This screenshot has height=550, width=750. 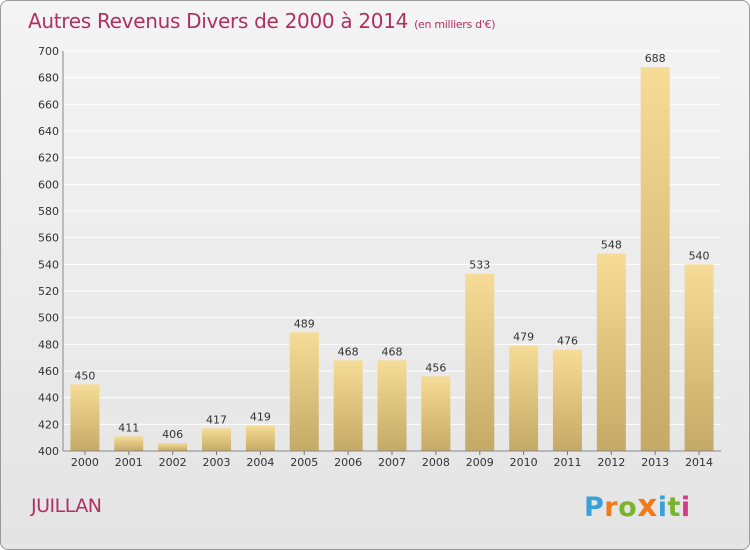 I want to click on value-label: 406, so click(x=172, y=434).